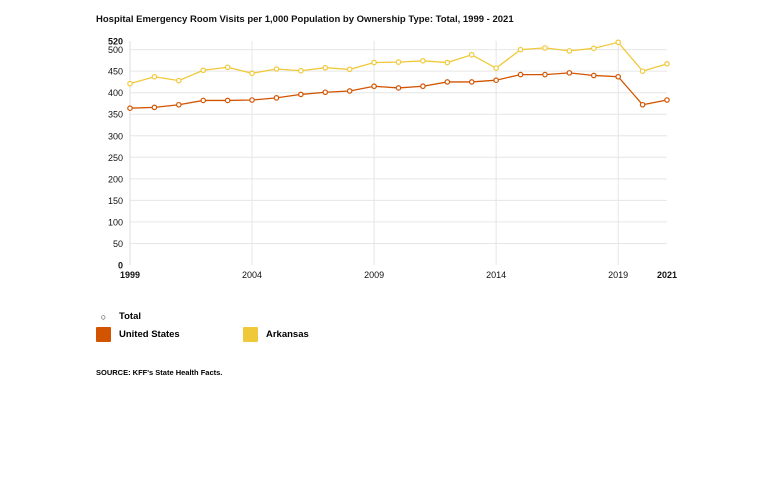 This screenshot has width=775, height=493. What do you see at coordinates (287, 334) in the screenshot?
I see `legend-label: Arkansas` at bounding box center [287, 334].